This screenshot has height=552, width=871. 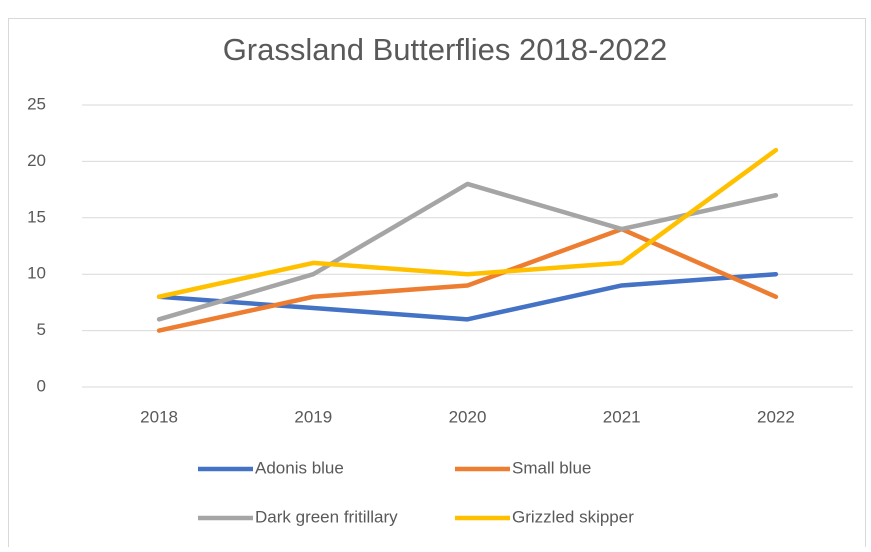 What do you see at coordinates (551, 467) in the screenshot?
I see `legend-label: Small blue` at bounding box center [551, 467].